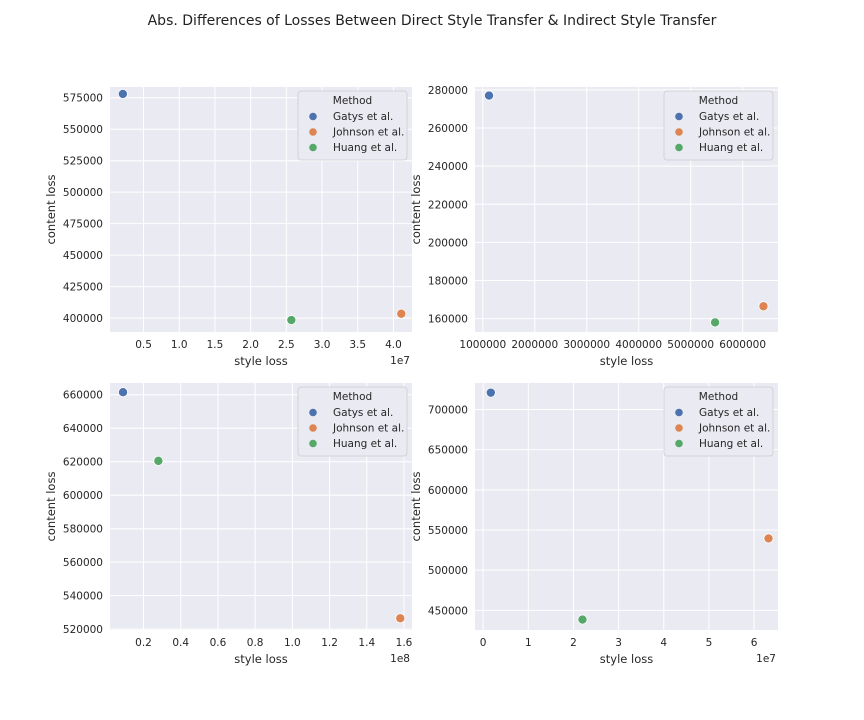 This screenshot has width=864, height=720. What do you see at coordinates (448, 167) in the screenshot?
I see `y-tick-label: 240000` at bounding box center [448, 167].